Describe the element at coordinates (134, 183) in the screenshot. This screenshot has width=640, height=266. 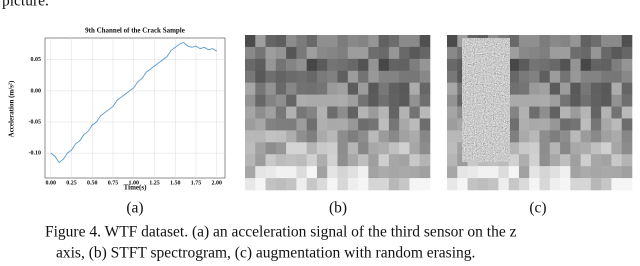
I see `x-tick-label: 1.00` at that location.